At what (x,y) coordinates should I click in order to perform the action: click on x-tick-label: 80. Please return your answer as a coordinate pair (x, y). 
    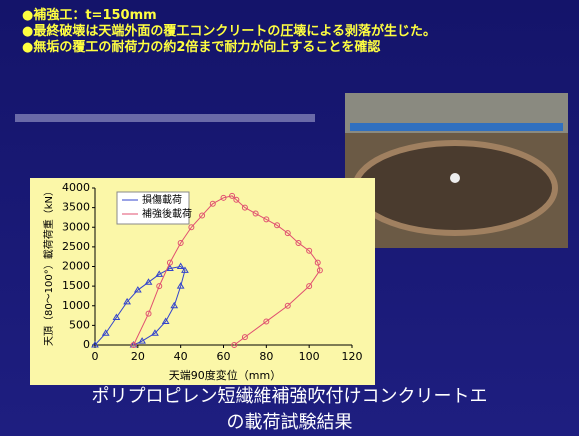
    Looking at the image, I should click on (266, 356).